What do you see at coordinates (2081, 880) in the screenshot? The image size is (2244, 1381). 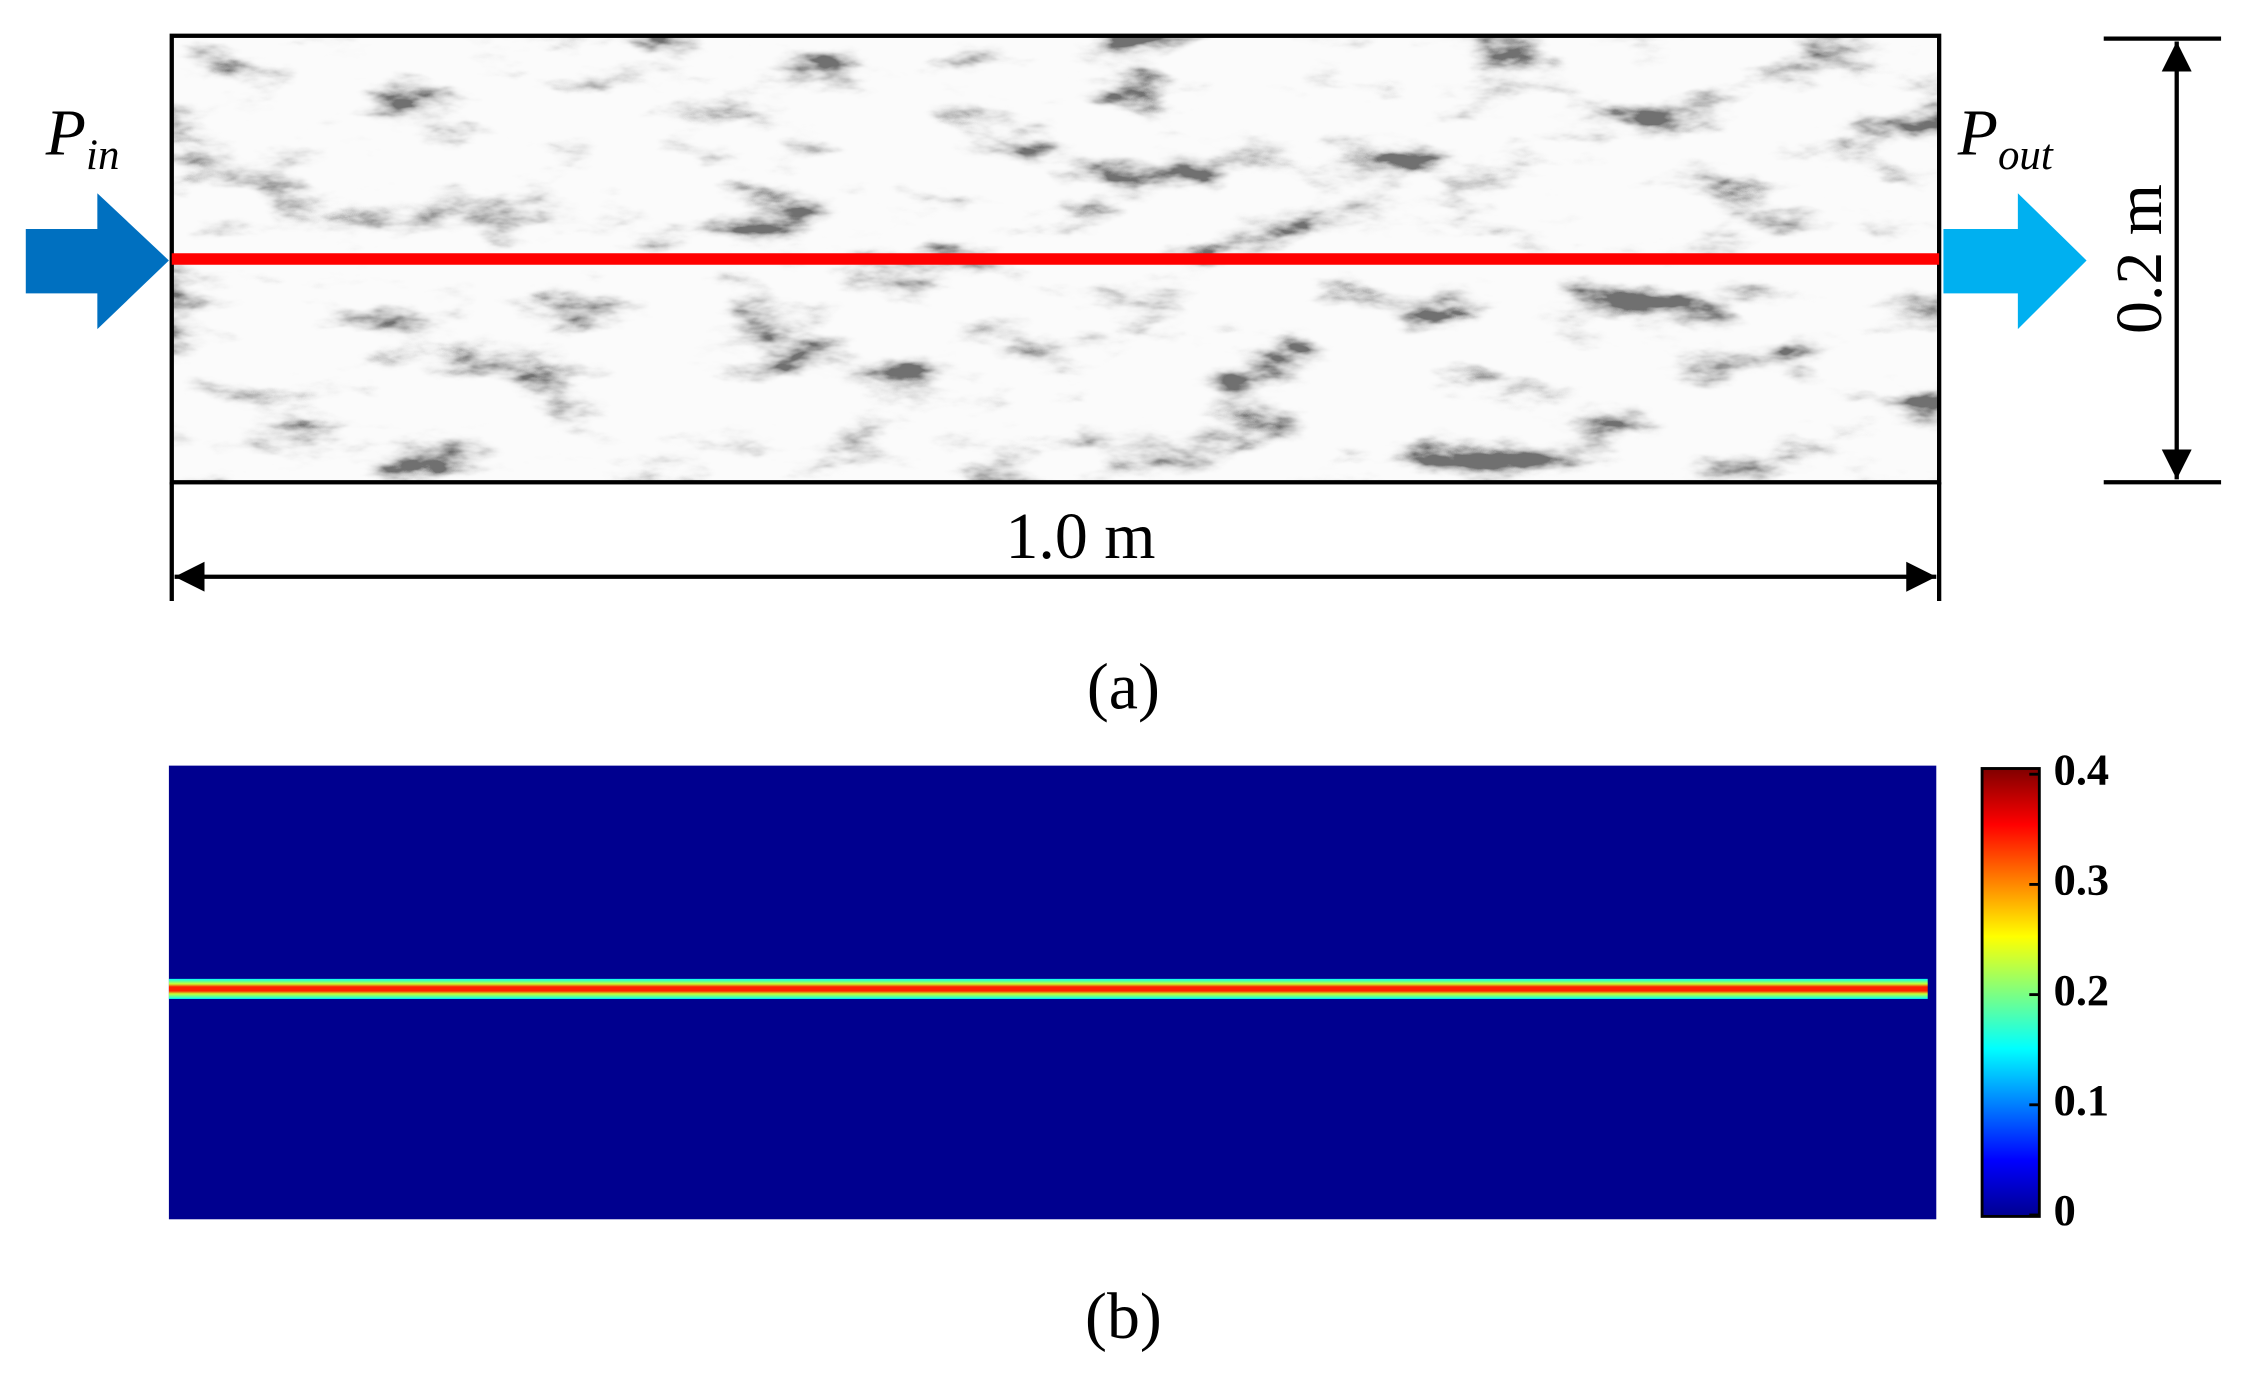 I see `colorbar-tick-label: 0.3` at bounding box center [2081, 880].